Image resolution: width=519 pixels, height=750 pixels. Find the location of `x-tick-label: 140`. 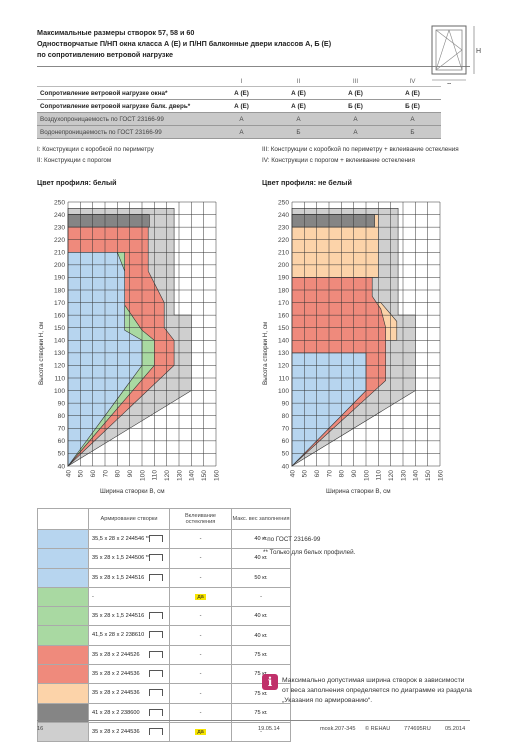

x-tick-label: 140 is located at coordinates (192, 475).